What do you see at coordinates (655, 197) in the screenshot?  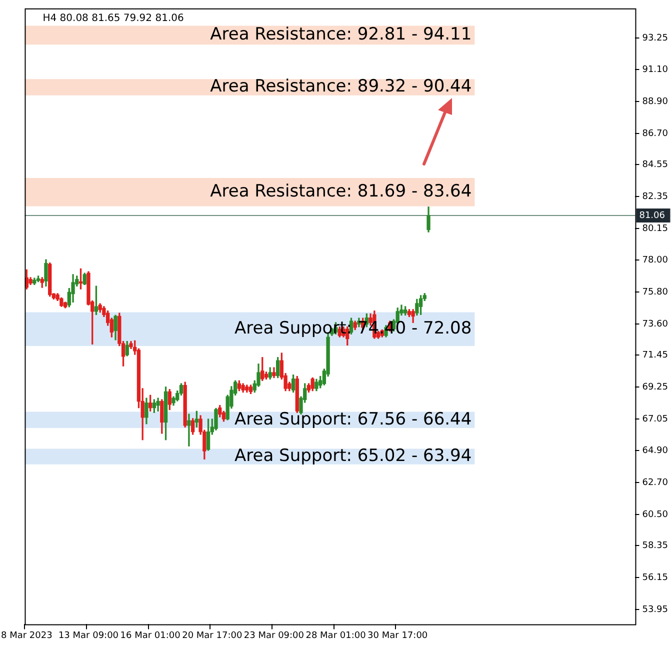 I see `y-tick-label: 82.35` at bounding box center [655, 197].